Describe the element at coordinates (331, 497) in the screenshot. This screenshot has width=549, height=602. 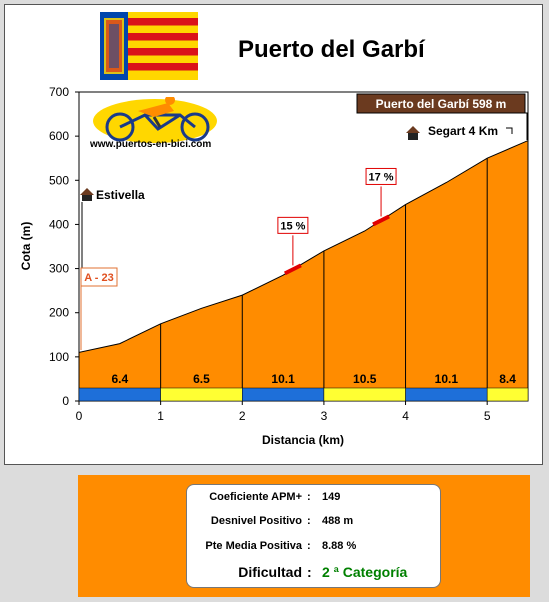
I see `apm-value: 149` at that location.